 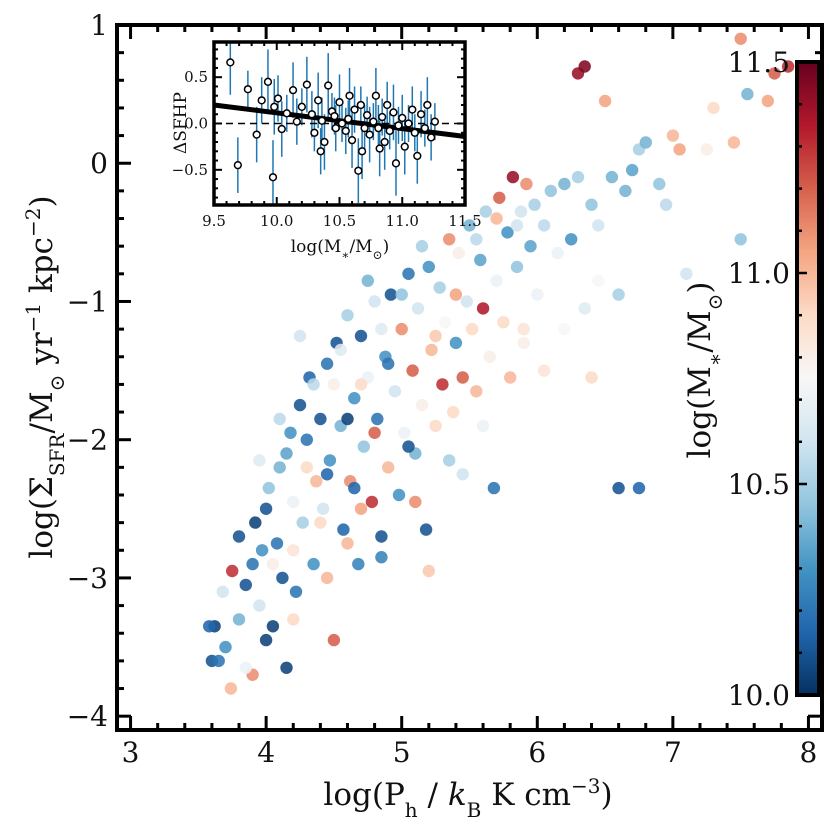 I want to click on inset-x-axis-label-part: log(M, so click(x=316, y=247).